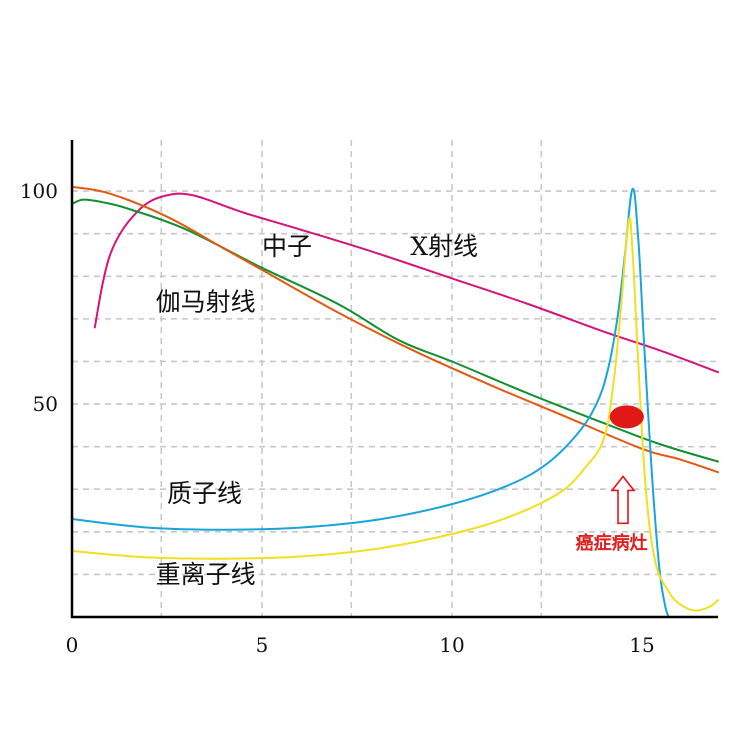 Image resolution: width=750 pixels, height=750 pixels. What do you see at coordinates (262, 645) in the screenshot?
I see `x-tick-label: 5` at bounding box center [262, 645].